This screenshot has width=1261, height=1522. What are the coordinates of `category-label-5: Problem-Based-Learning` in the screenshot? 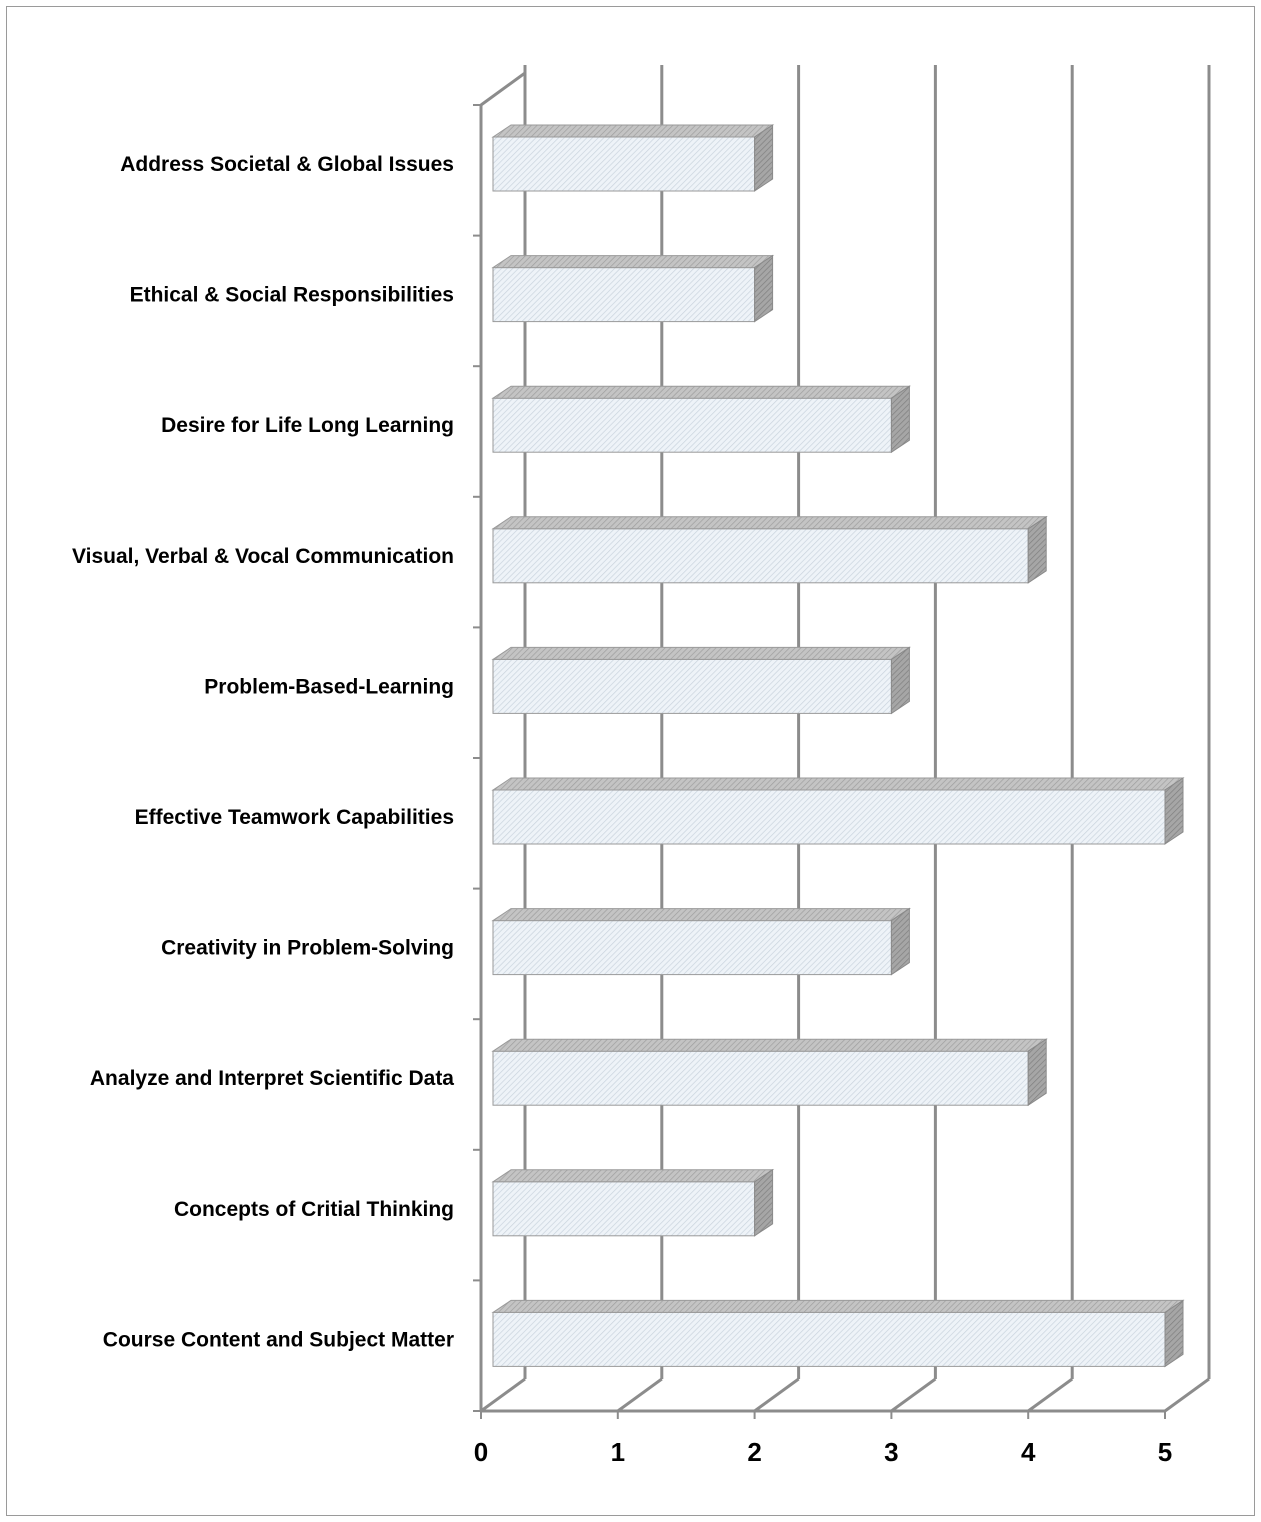 It's located at (329, 686).